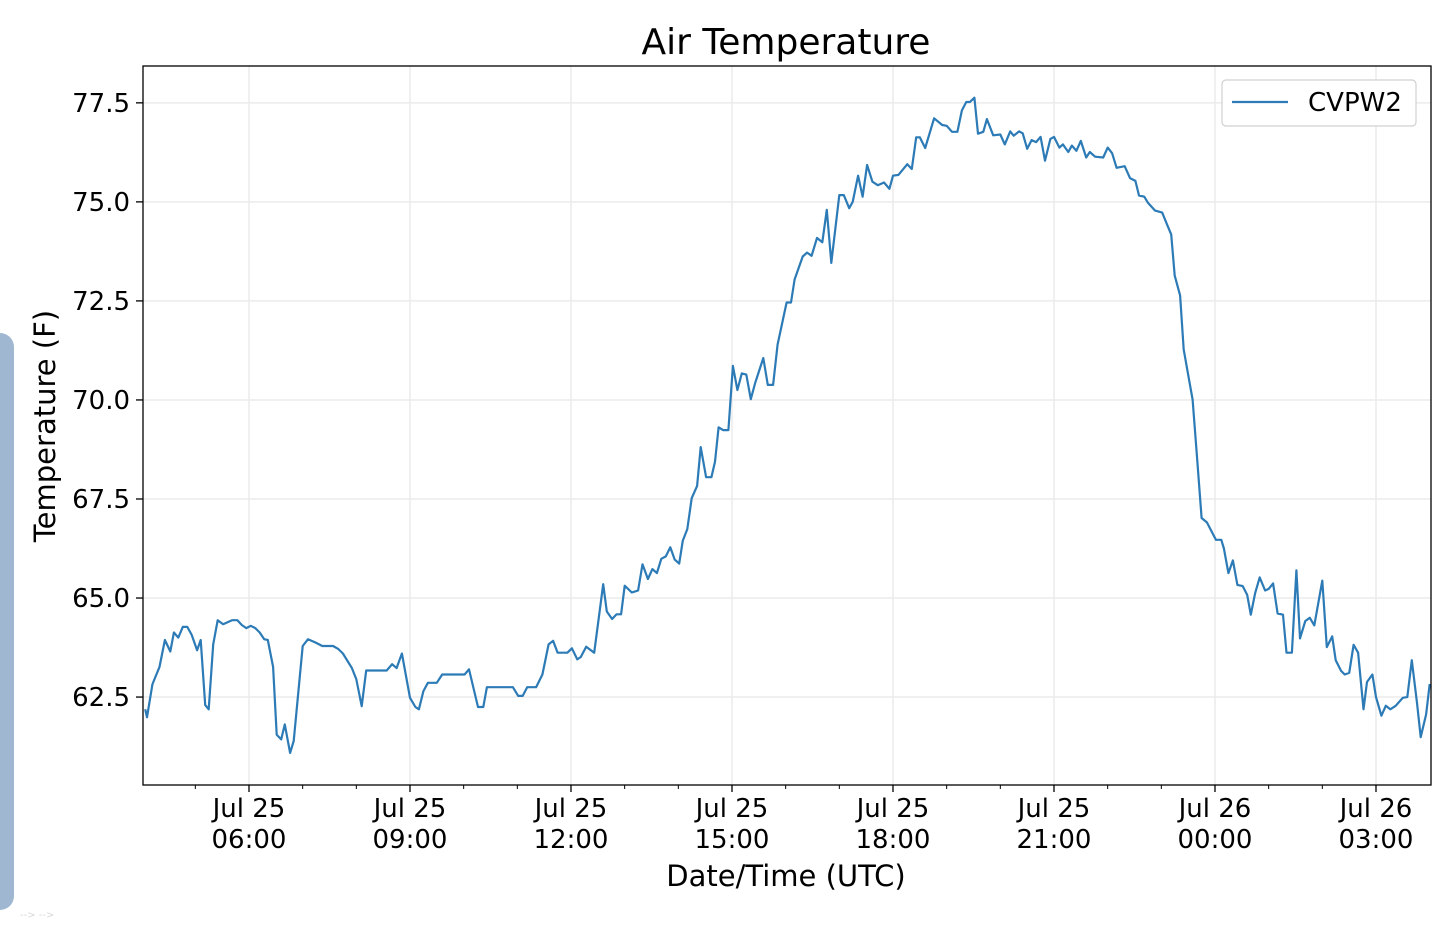  Describe the element at coordinates (1376, 840) in the screenshot. I see `x-tick-label-time: 03:00` at that location.